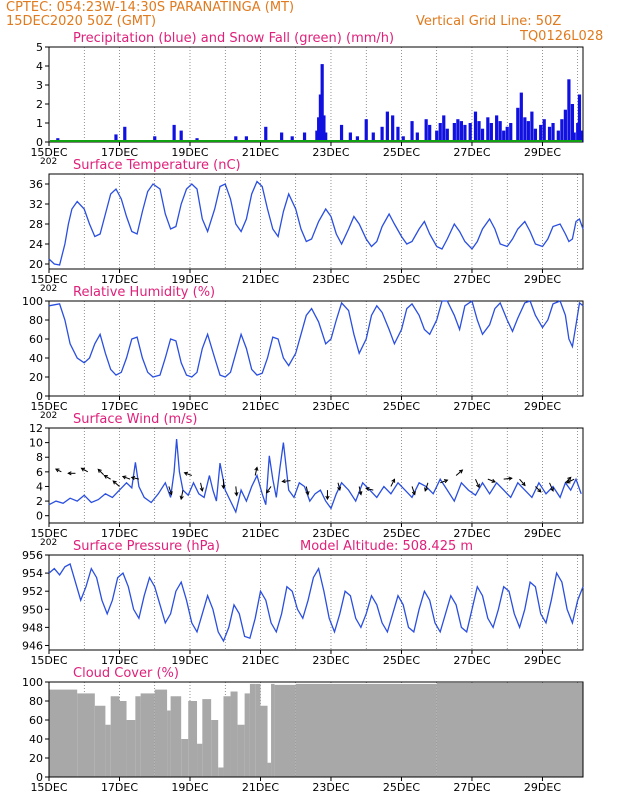 The width and height of the screenshot is (618, 800). Describe the element at coordinates (32, 591) in the screenshot. I see `y-tick-label: 952` at that location.